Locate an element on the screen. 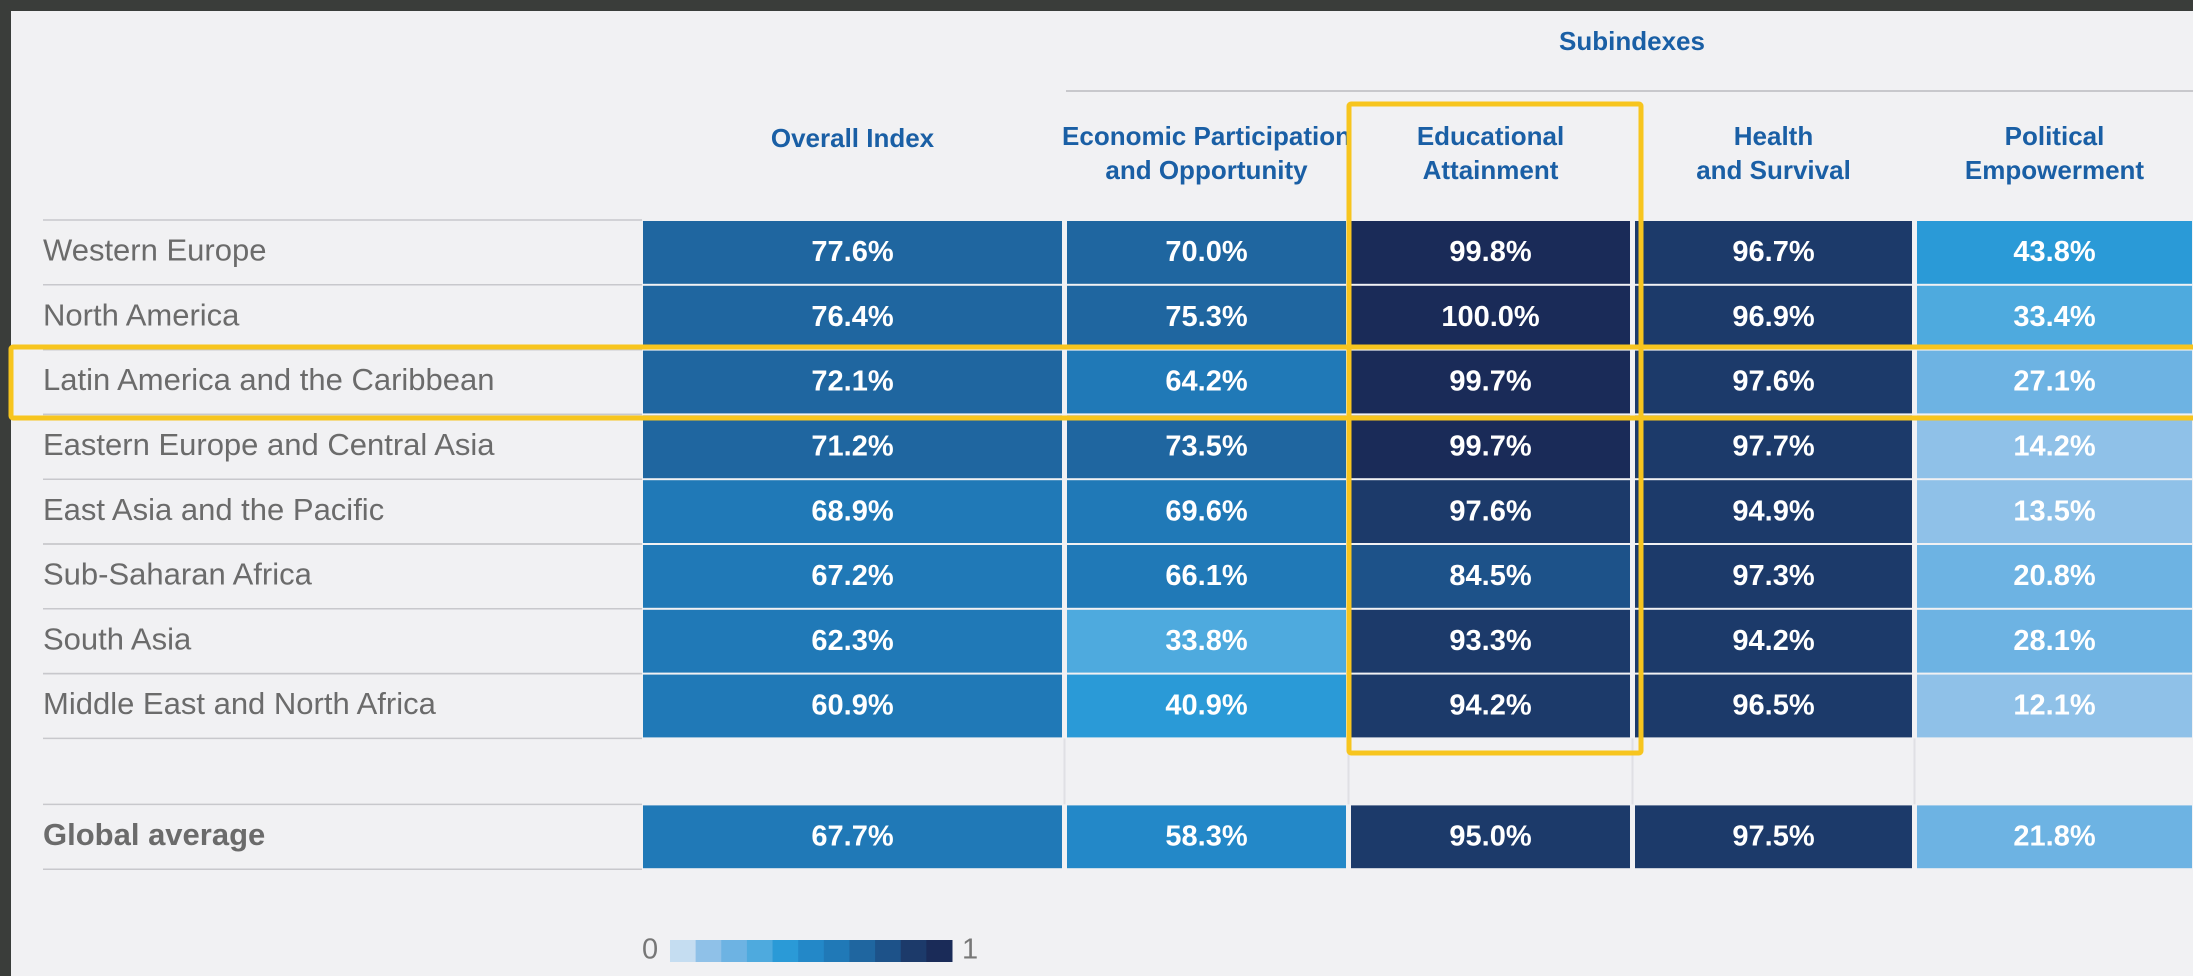  cell-value: 43.8% is located at coordinates (2054, 252).